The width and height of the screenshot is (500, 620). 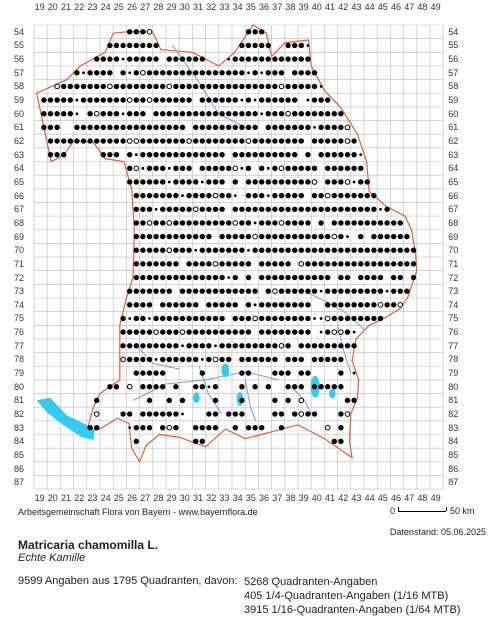 I want to click on x-axis-label-bottom: 30, so click(x=184, y=498).